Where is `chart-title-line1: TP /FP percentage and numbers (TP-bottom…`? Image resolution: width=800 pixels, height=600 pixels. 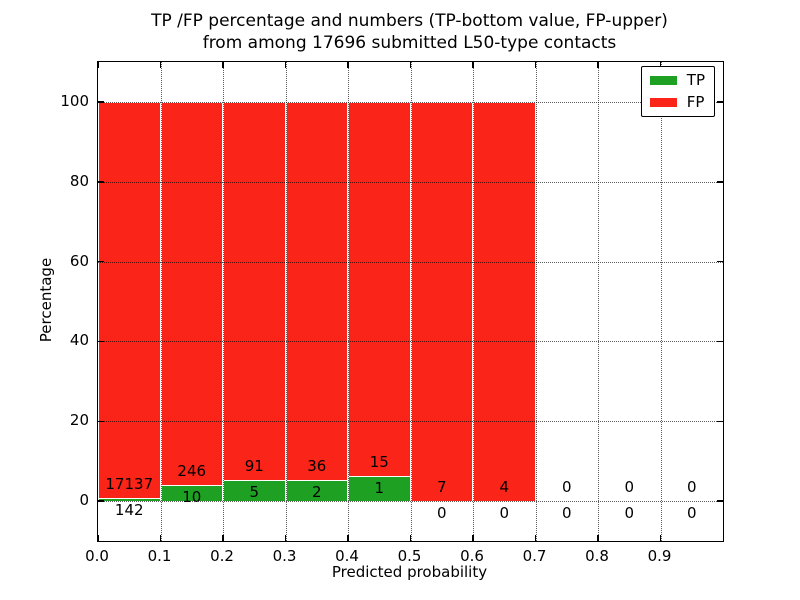 chart-title-line1: TP /FP percentage and numbers (TP-bottom… is located at coordinates (409, 21).